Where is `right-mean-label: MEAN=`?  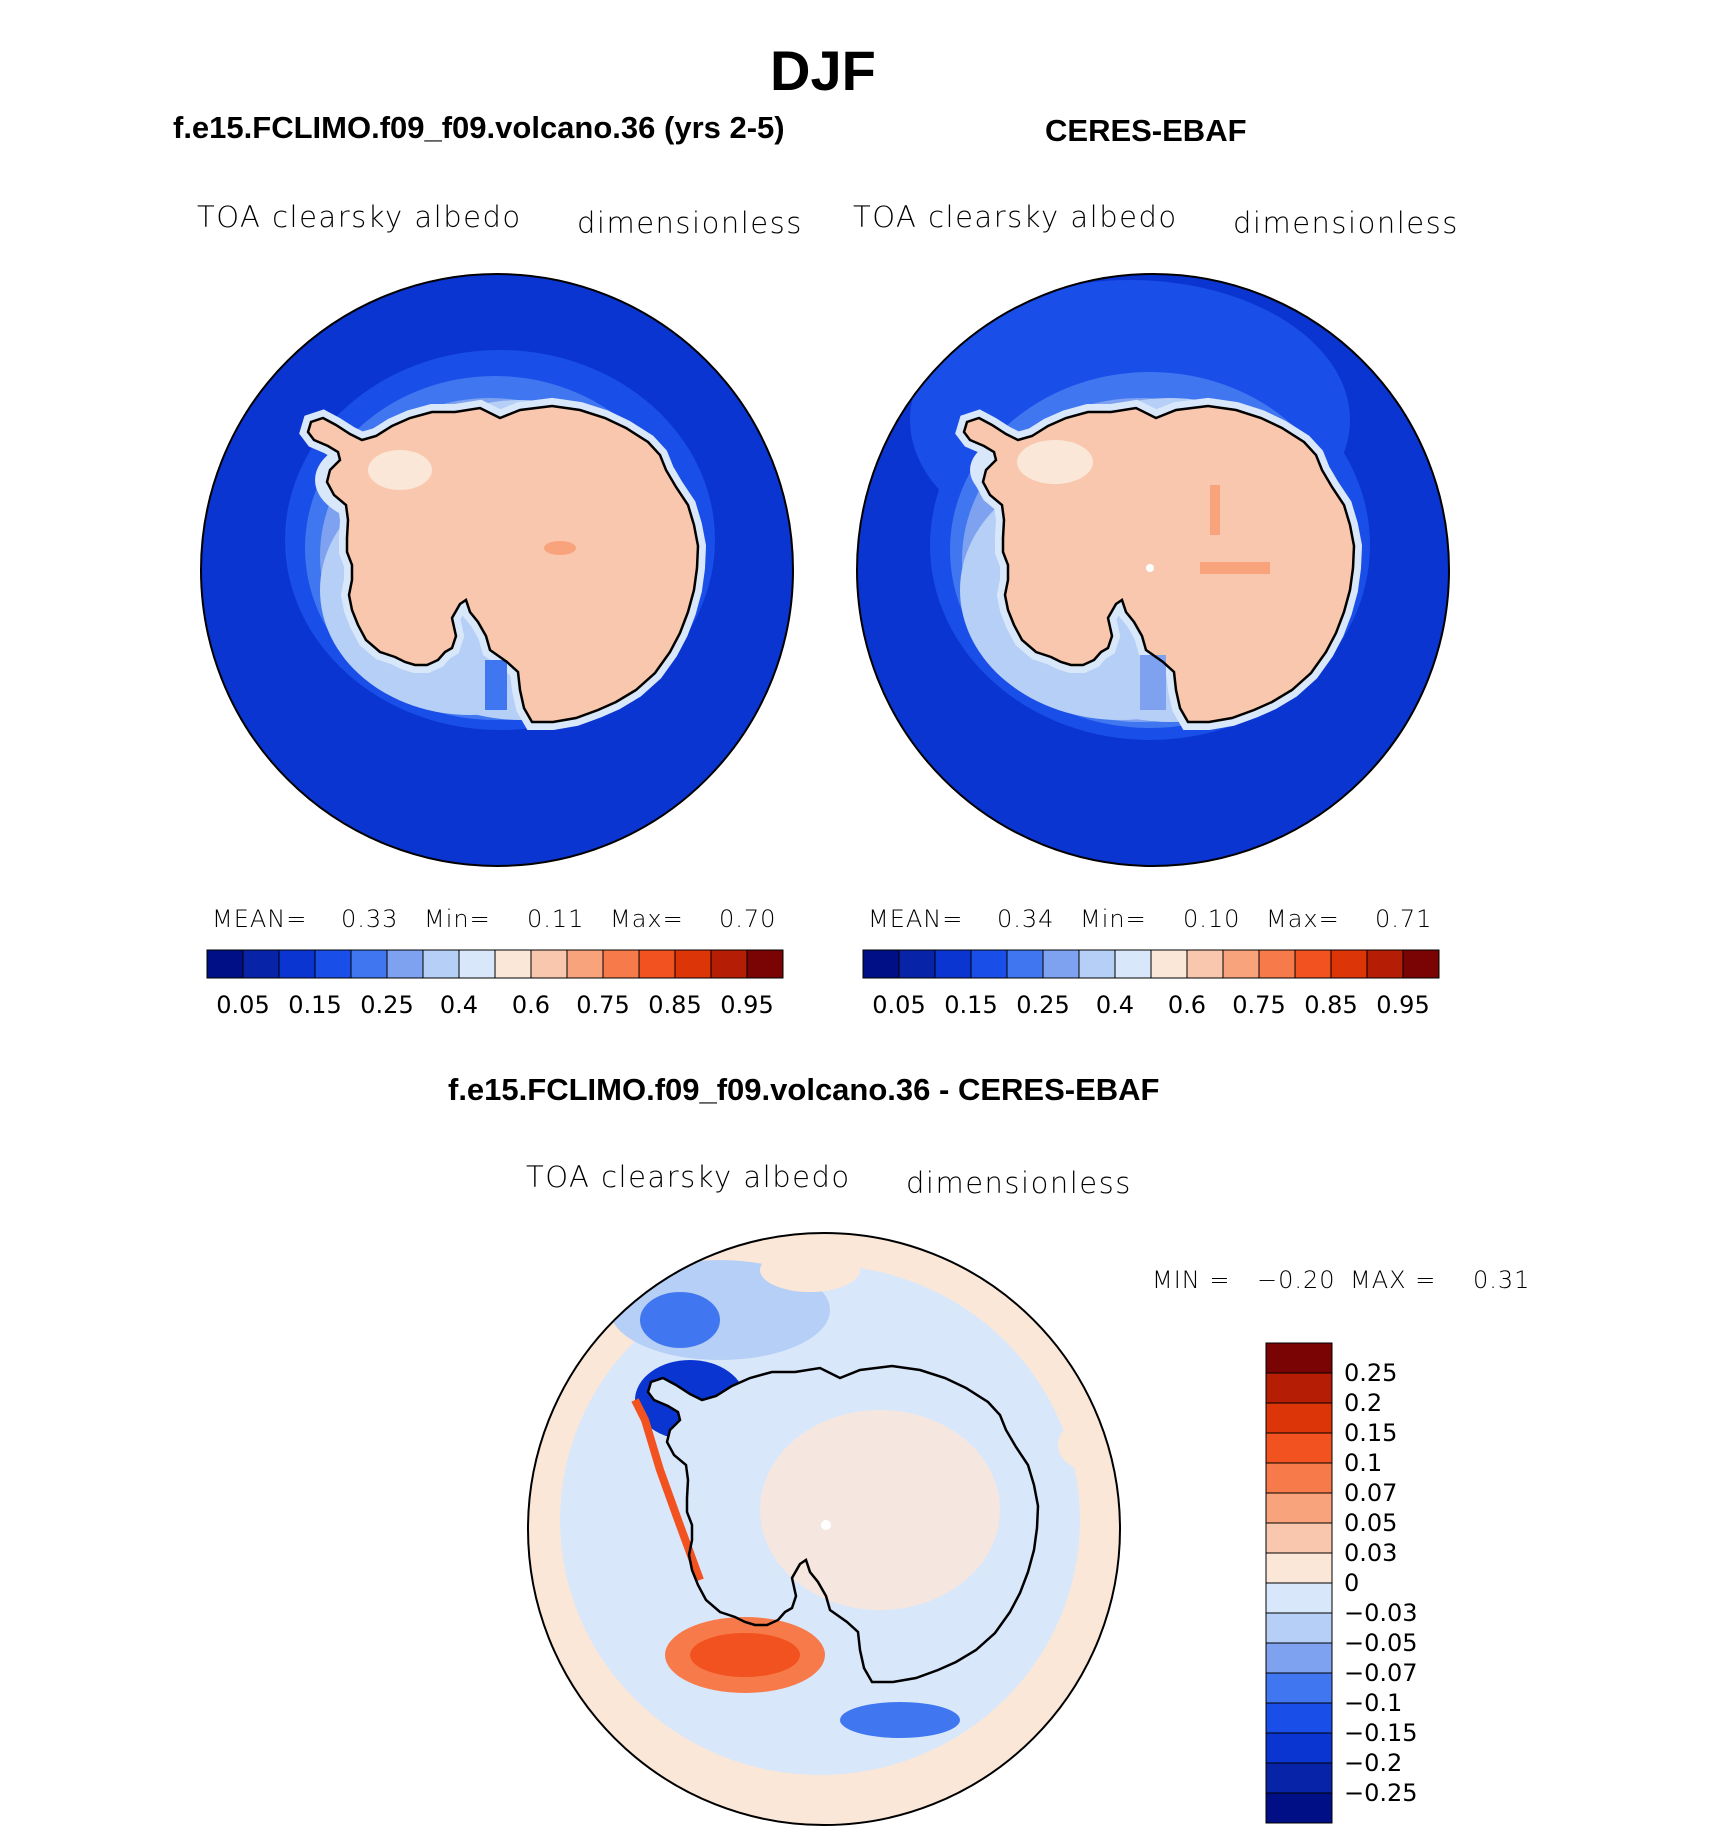
right-mean-label: MEAN= is located at coordinates (916, 919).